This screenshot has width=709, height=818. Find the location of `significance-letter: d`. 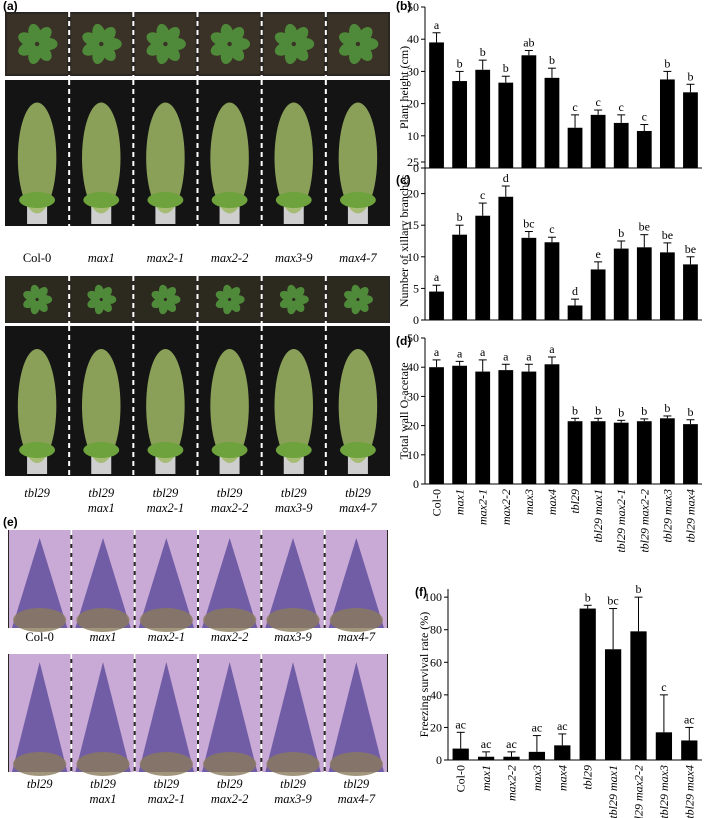

significance-letter: d is located at coordinates (506, 178).